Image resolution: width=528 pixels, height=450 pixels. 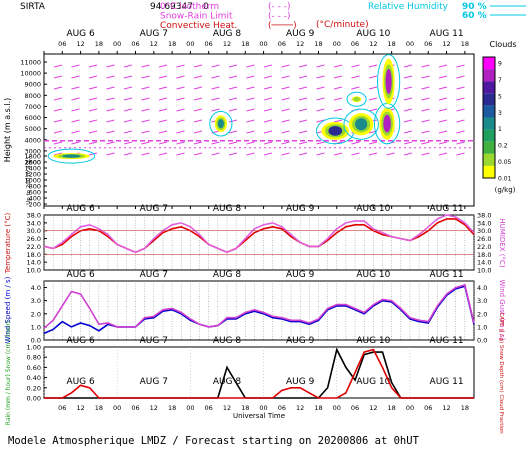 What do you see at coordinates (34, 239) in the screenshot?
I see `temperature-tick-label: 26.0` at bounding box center [34, 239].